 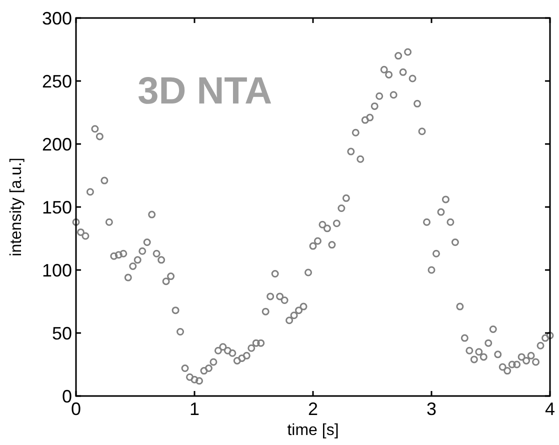 What do you see at coordinates (57, 207) in the screenshot?
I see `y-tick-label: 150` at bounding box center [57, 207].